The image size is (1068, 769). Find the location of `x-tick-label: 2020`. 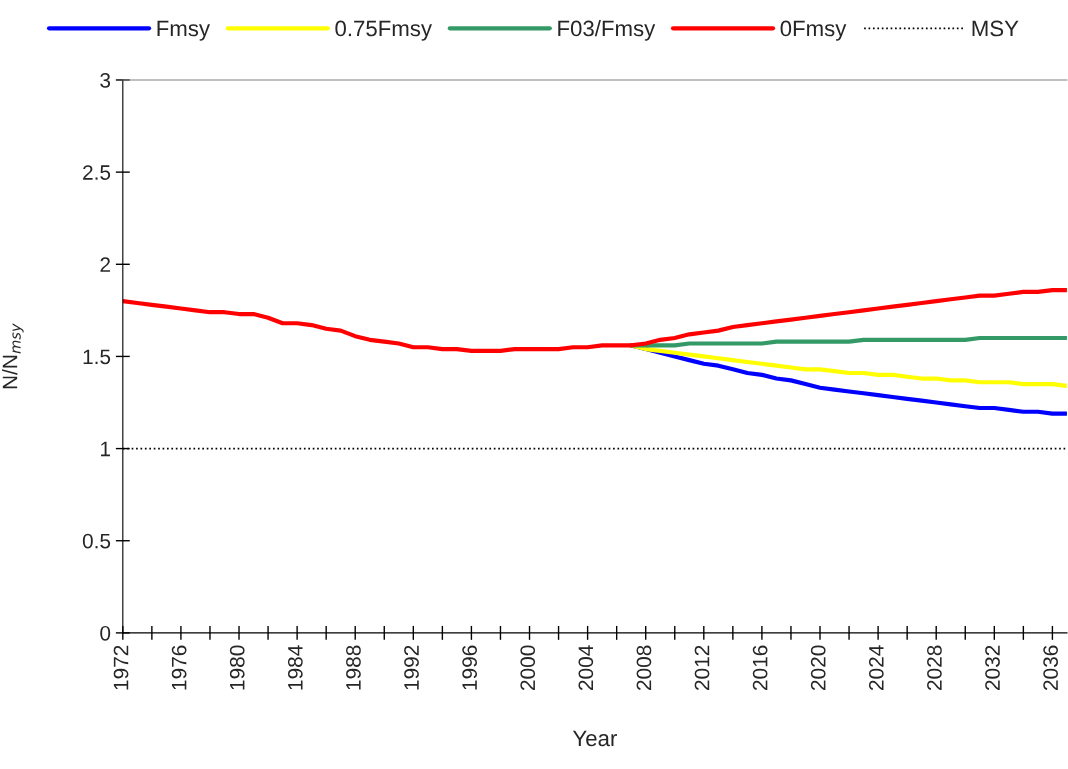

x-tick-label: 2020 is located at coordinates (818, 667).